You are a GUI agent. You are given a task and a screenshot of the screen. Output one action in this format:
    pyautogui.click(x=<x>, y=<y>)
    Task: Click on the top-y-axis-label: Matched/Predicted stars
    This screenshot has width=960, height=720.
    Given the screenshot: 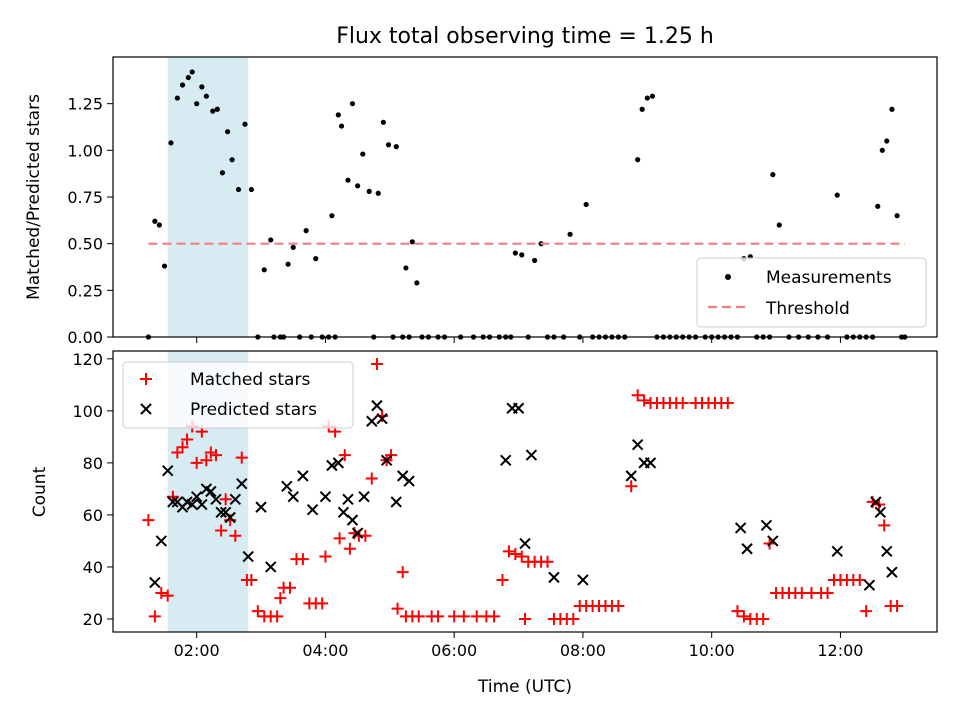 What is the action you would take?
    pyautogui.click(x=34, y=197)
    